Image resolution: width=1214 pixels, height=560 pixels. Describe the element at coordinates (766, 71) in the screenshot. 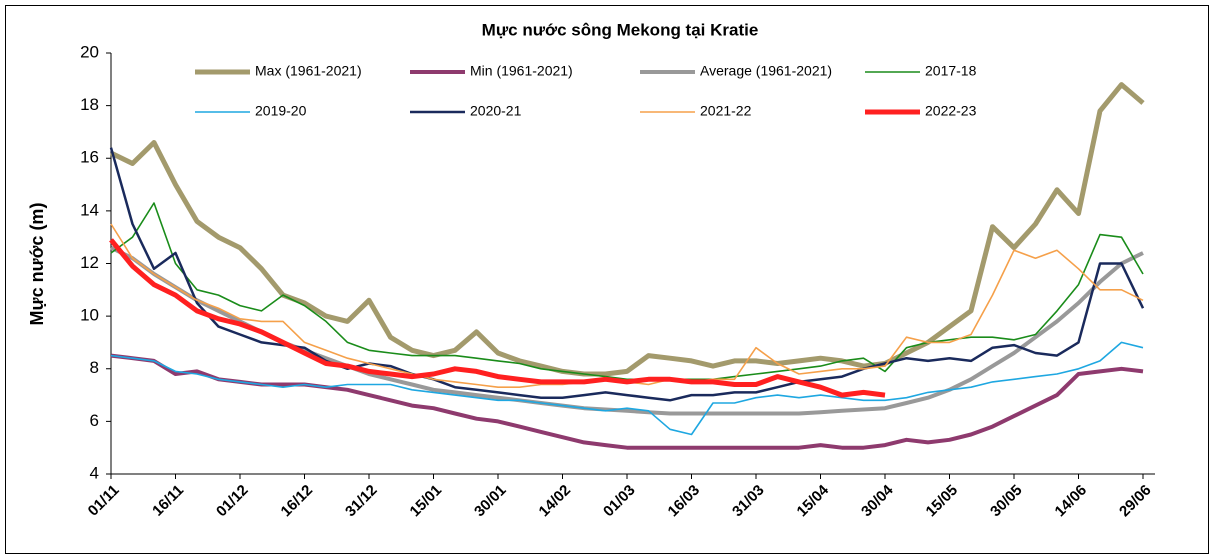

I see `legend-label: Average (1961-2021)` at that location.